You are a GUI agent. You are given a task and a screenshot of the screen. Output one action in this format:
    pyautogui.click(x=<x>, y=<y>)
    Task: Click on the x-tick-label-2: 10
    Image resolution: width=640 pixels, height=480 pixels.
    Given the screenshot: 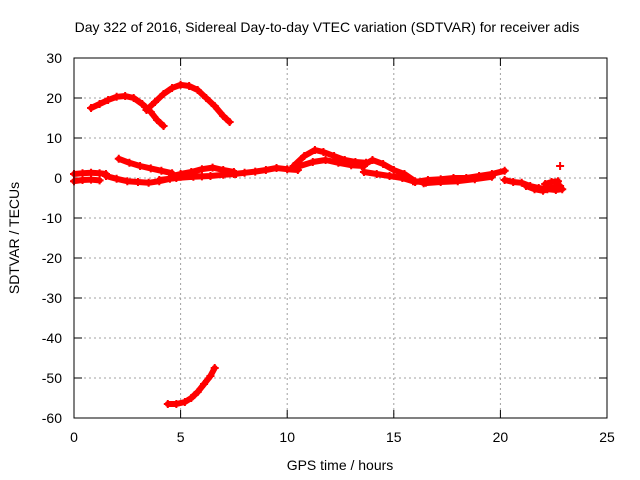 What is the action you would take?
    pyautogui.click(x=287, y=437)
    